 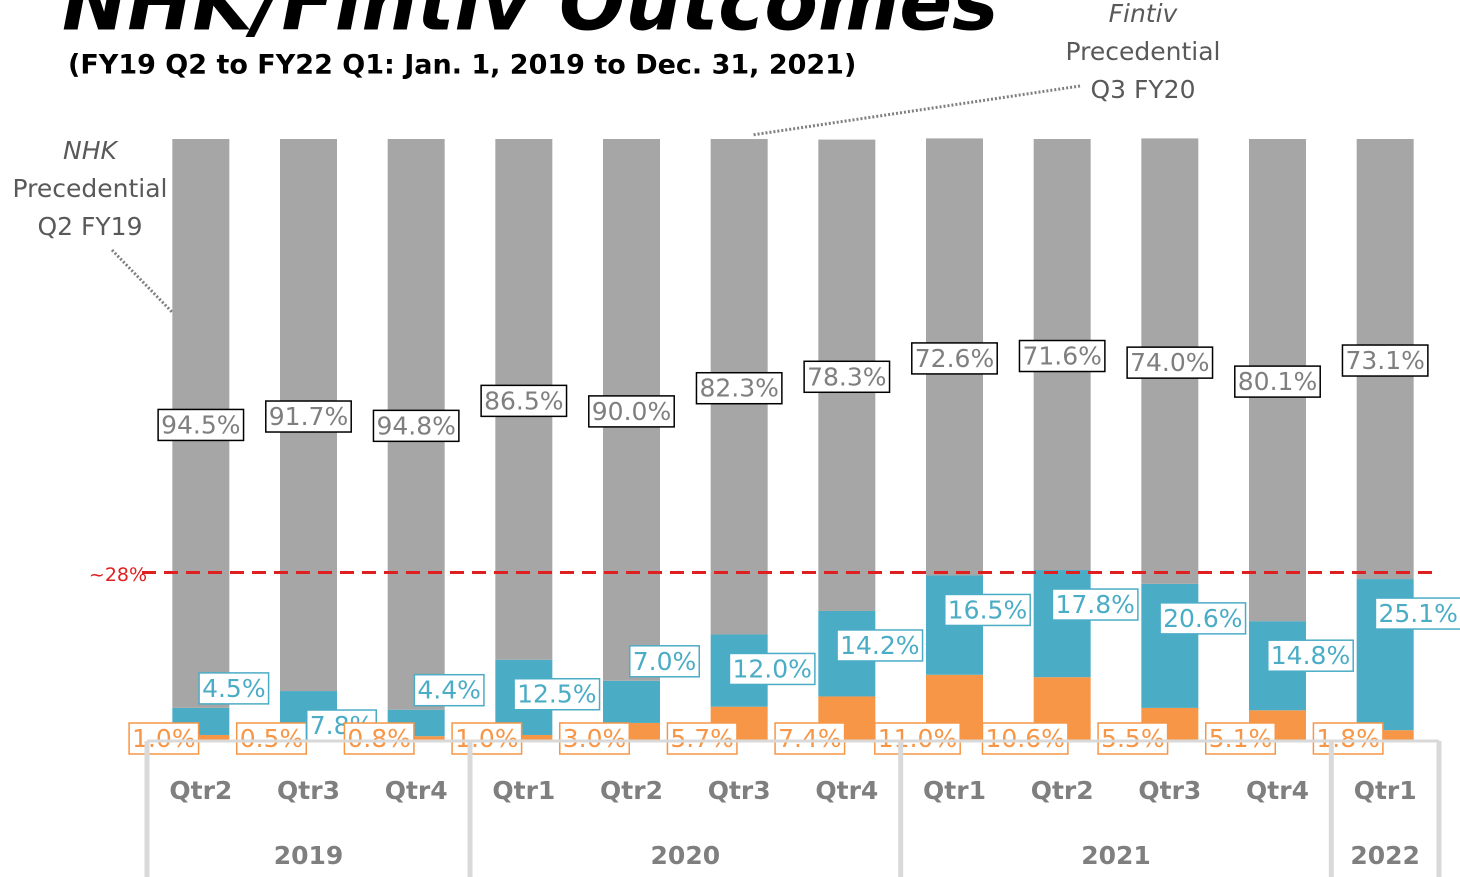 I want to click on data-label: 12.0%, so click(x=771, y=668).